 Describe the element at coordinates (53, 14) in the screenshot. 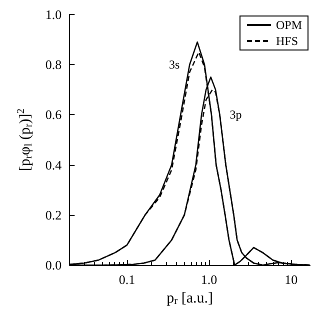

I see `y-tick-label: 1.0` at that location.